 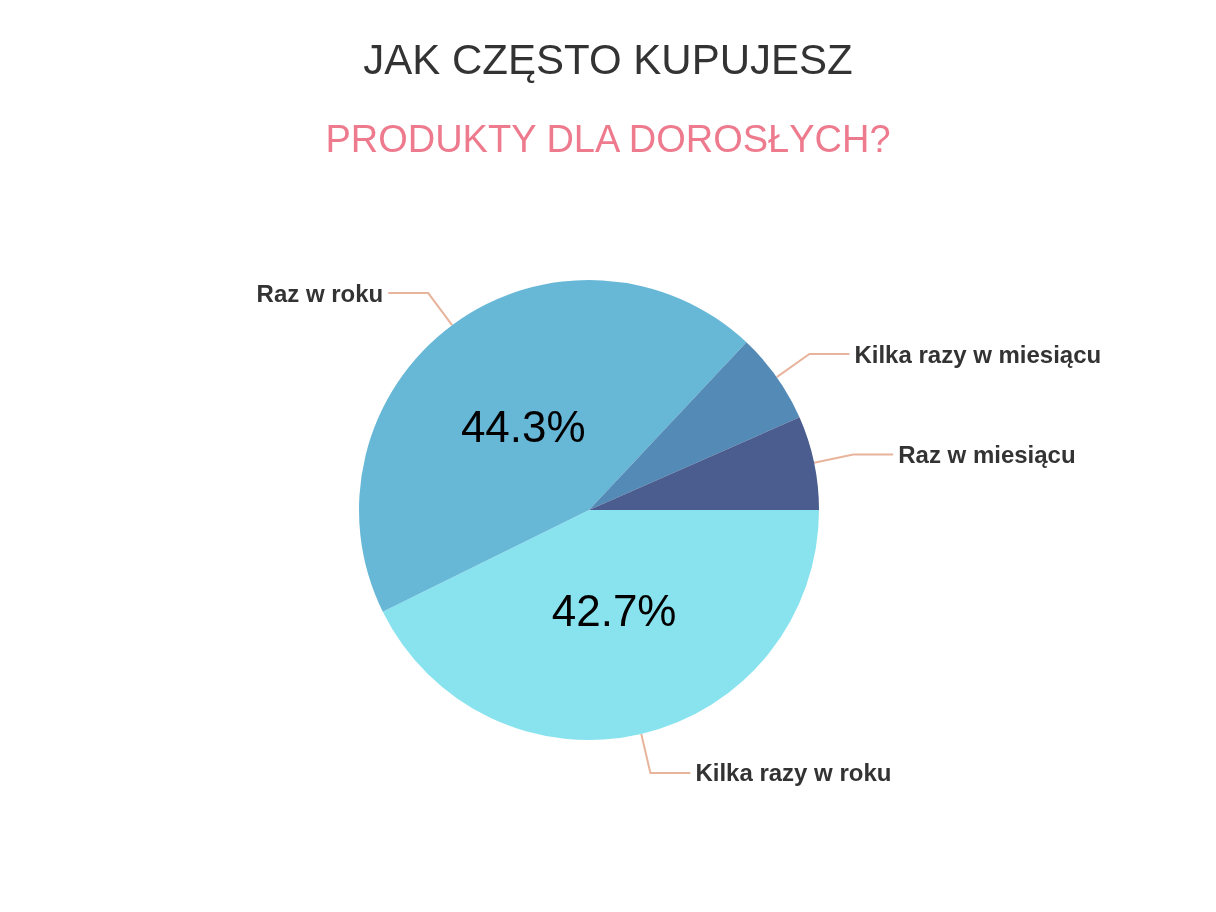 I want to click on data-label: 44.3%, so click(x=523, y=427).